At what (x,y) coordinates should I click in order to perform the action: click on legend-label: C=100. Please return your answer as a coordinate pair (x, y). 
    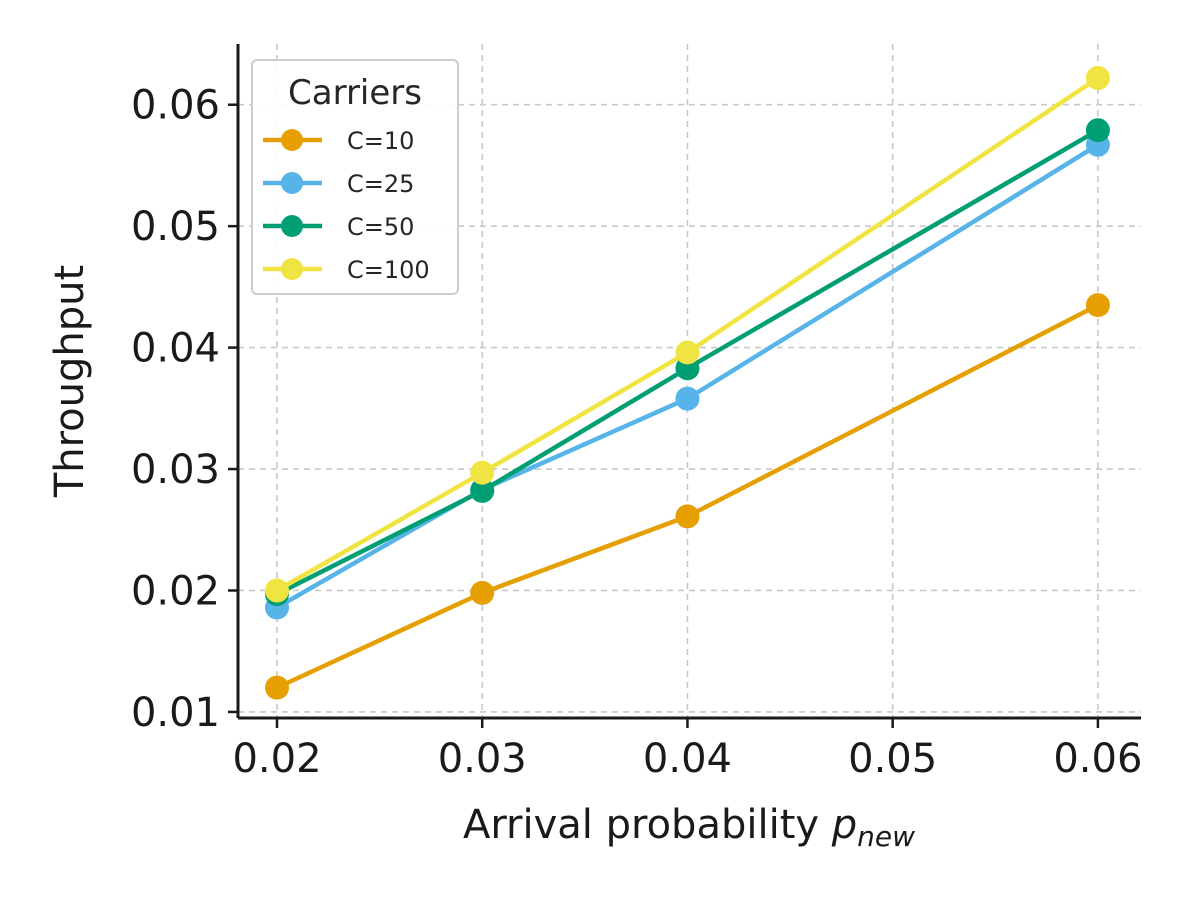
    Looking at the image, I should click on (388, 270).